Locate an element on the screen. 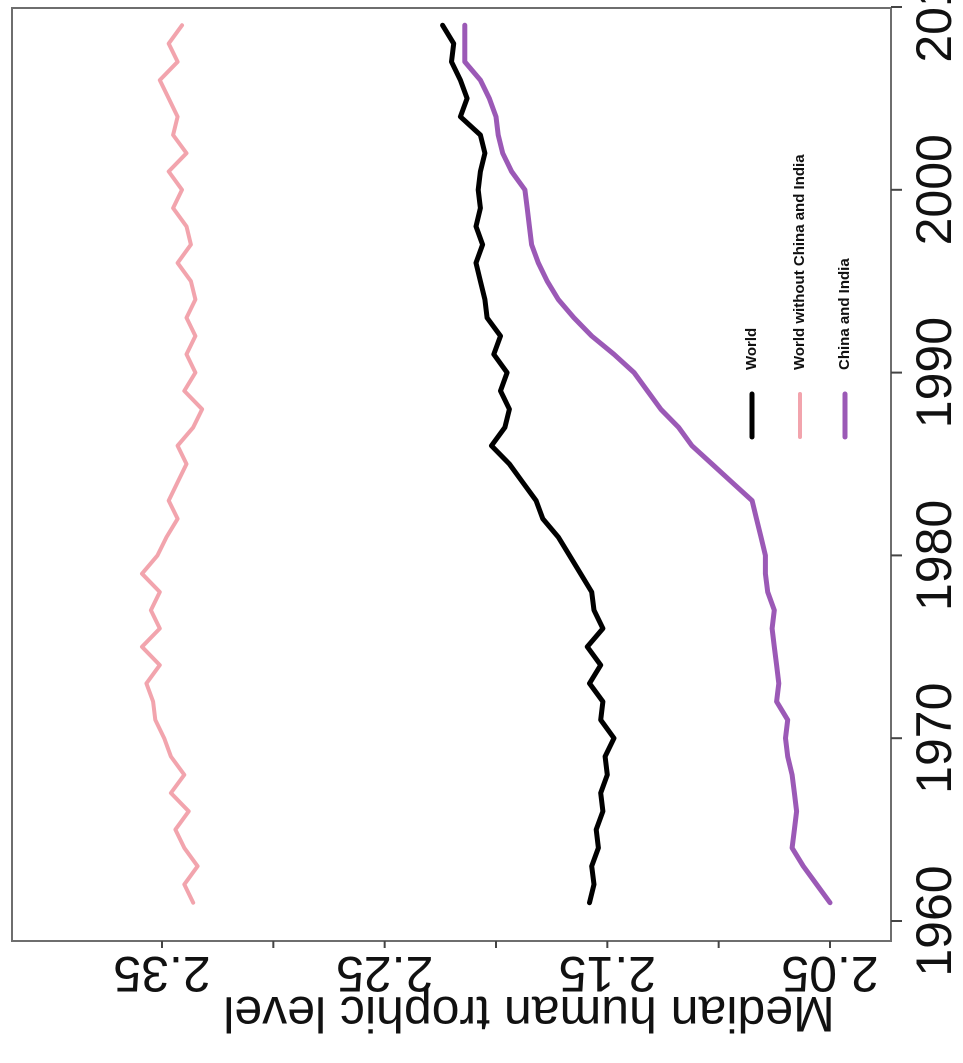  x-tick-label: 2010 is located at coordinates (934, 31).